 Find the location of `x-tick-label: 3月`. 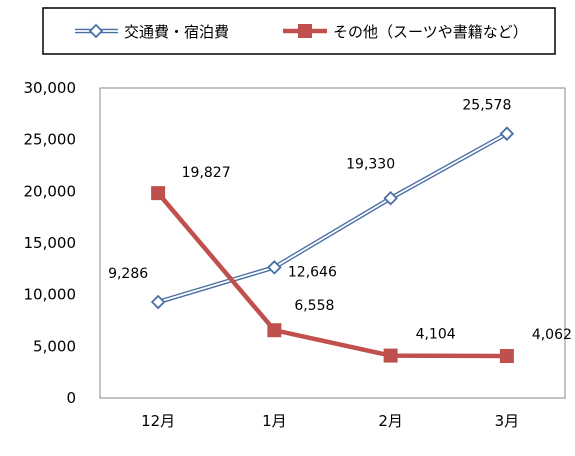

x-tick-label: 3月 is located at coordinates (507, 421).